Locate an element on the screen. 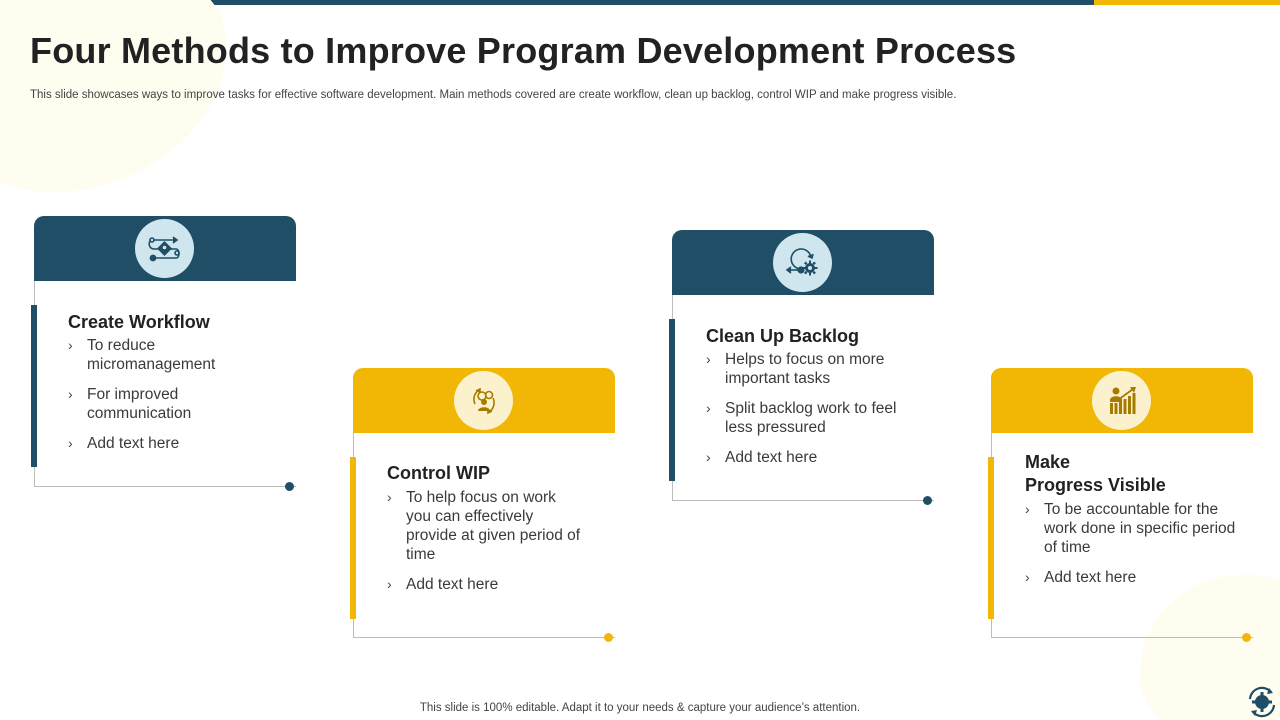 This screenshot has height=720, width=1280. bullet-item: › To reduce micromanagement is located at coordinates (142, 355).